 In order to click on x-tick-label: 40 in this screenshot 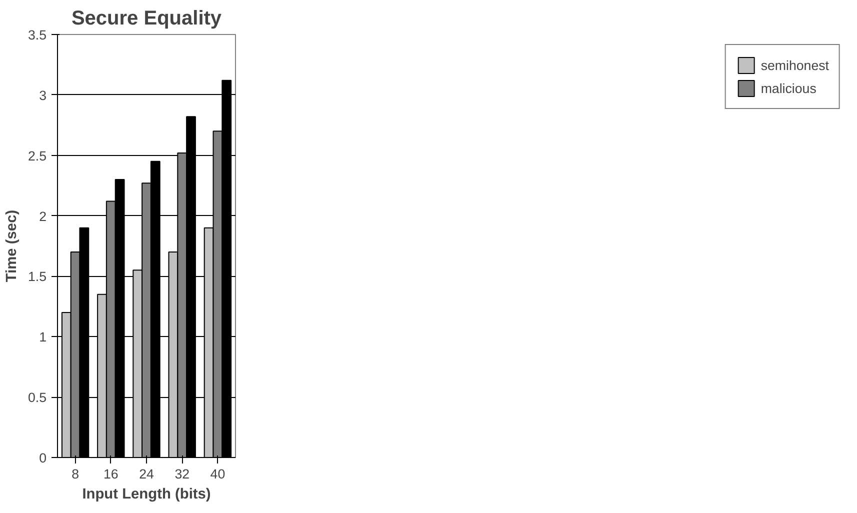, I will do `click(218, 474)`.